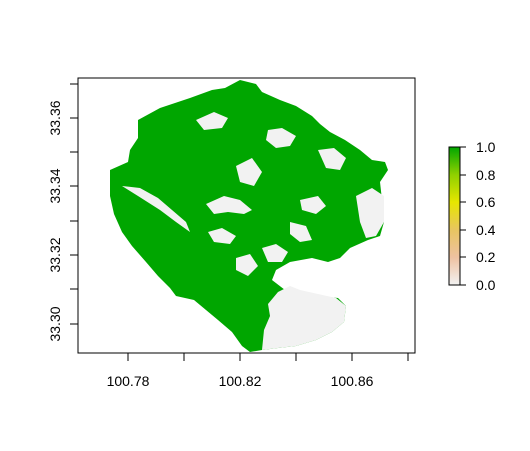  I want to click on raster-low-patch-streak5, so click(301, 232).